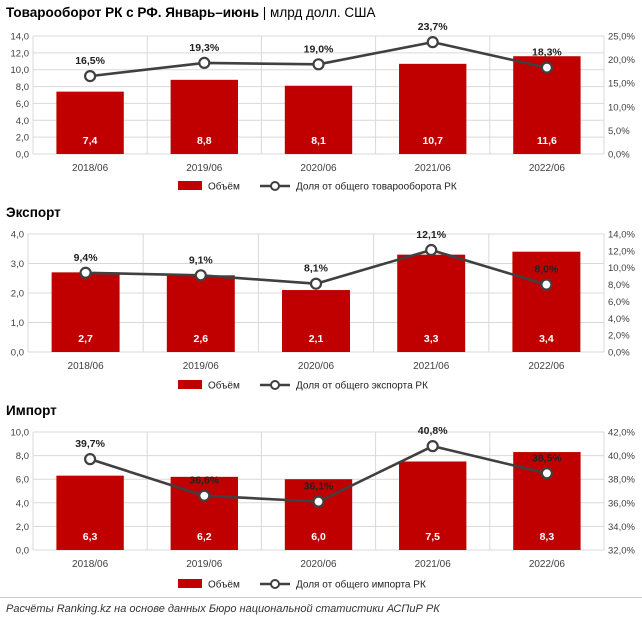  I want to click on chart-3-legend-line-label: Доля от общего импорта РК, so click(361, 585).